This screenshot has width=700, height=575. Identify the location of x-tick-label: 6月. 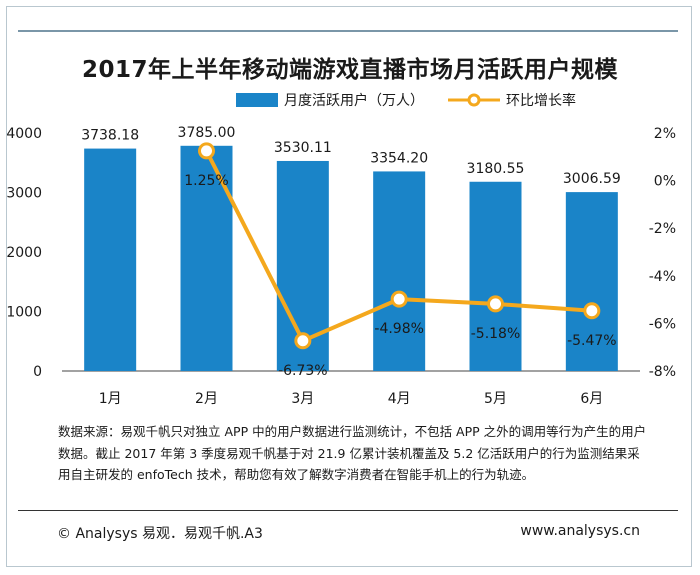
(591, 399).